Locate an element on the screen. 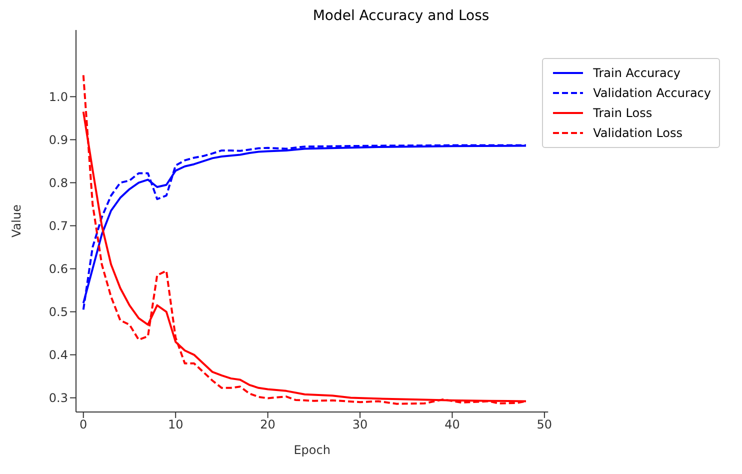 The image size is (742, 474). legend-label: Train Accuracy is located at coordinates (637, 73).